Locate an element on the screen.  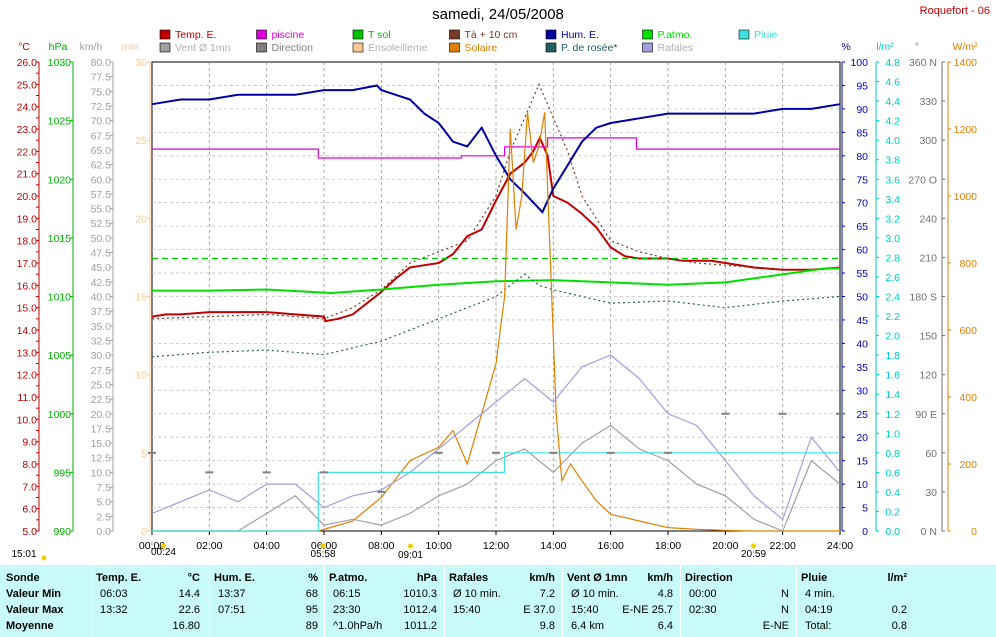
summary-unit: °C is located at coordinates (193, 578).